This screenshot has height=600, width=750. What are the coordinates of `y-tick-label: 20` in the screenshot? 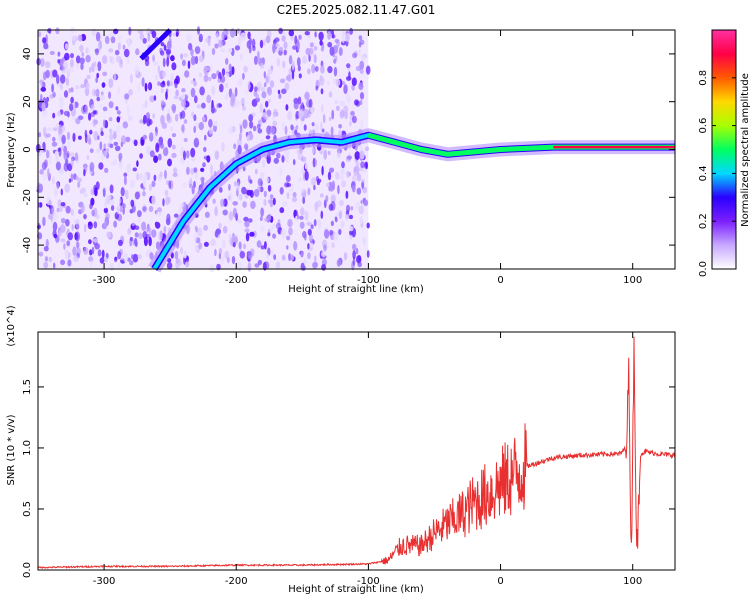 It's located at (27, 101).